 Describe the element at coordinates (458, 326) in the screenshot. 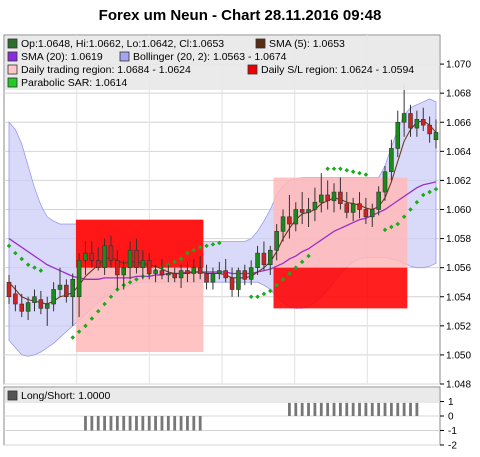

I see `y-tick-label: 1.052` at that location.